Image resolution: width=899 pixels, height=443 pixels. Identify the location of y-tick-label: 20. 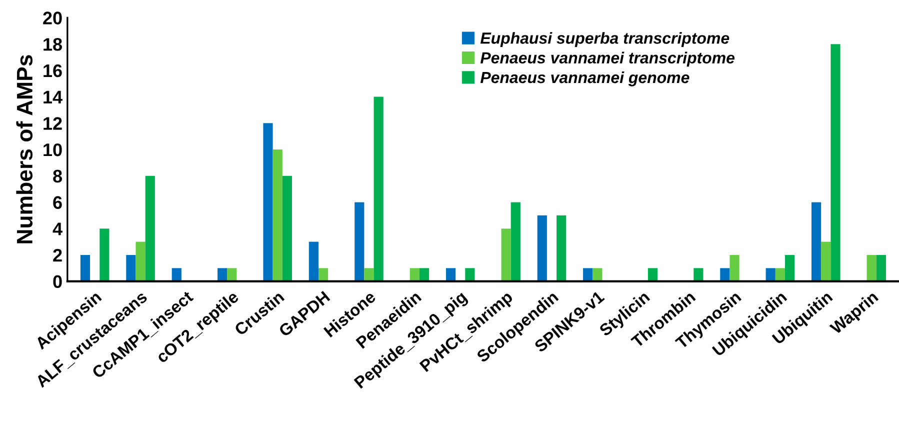
(52, 18).